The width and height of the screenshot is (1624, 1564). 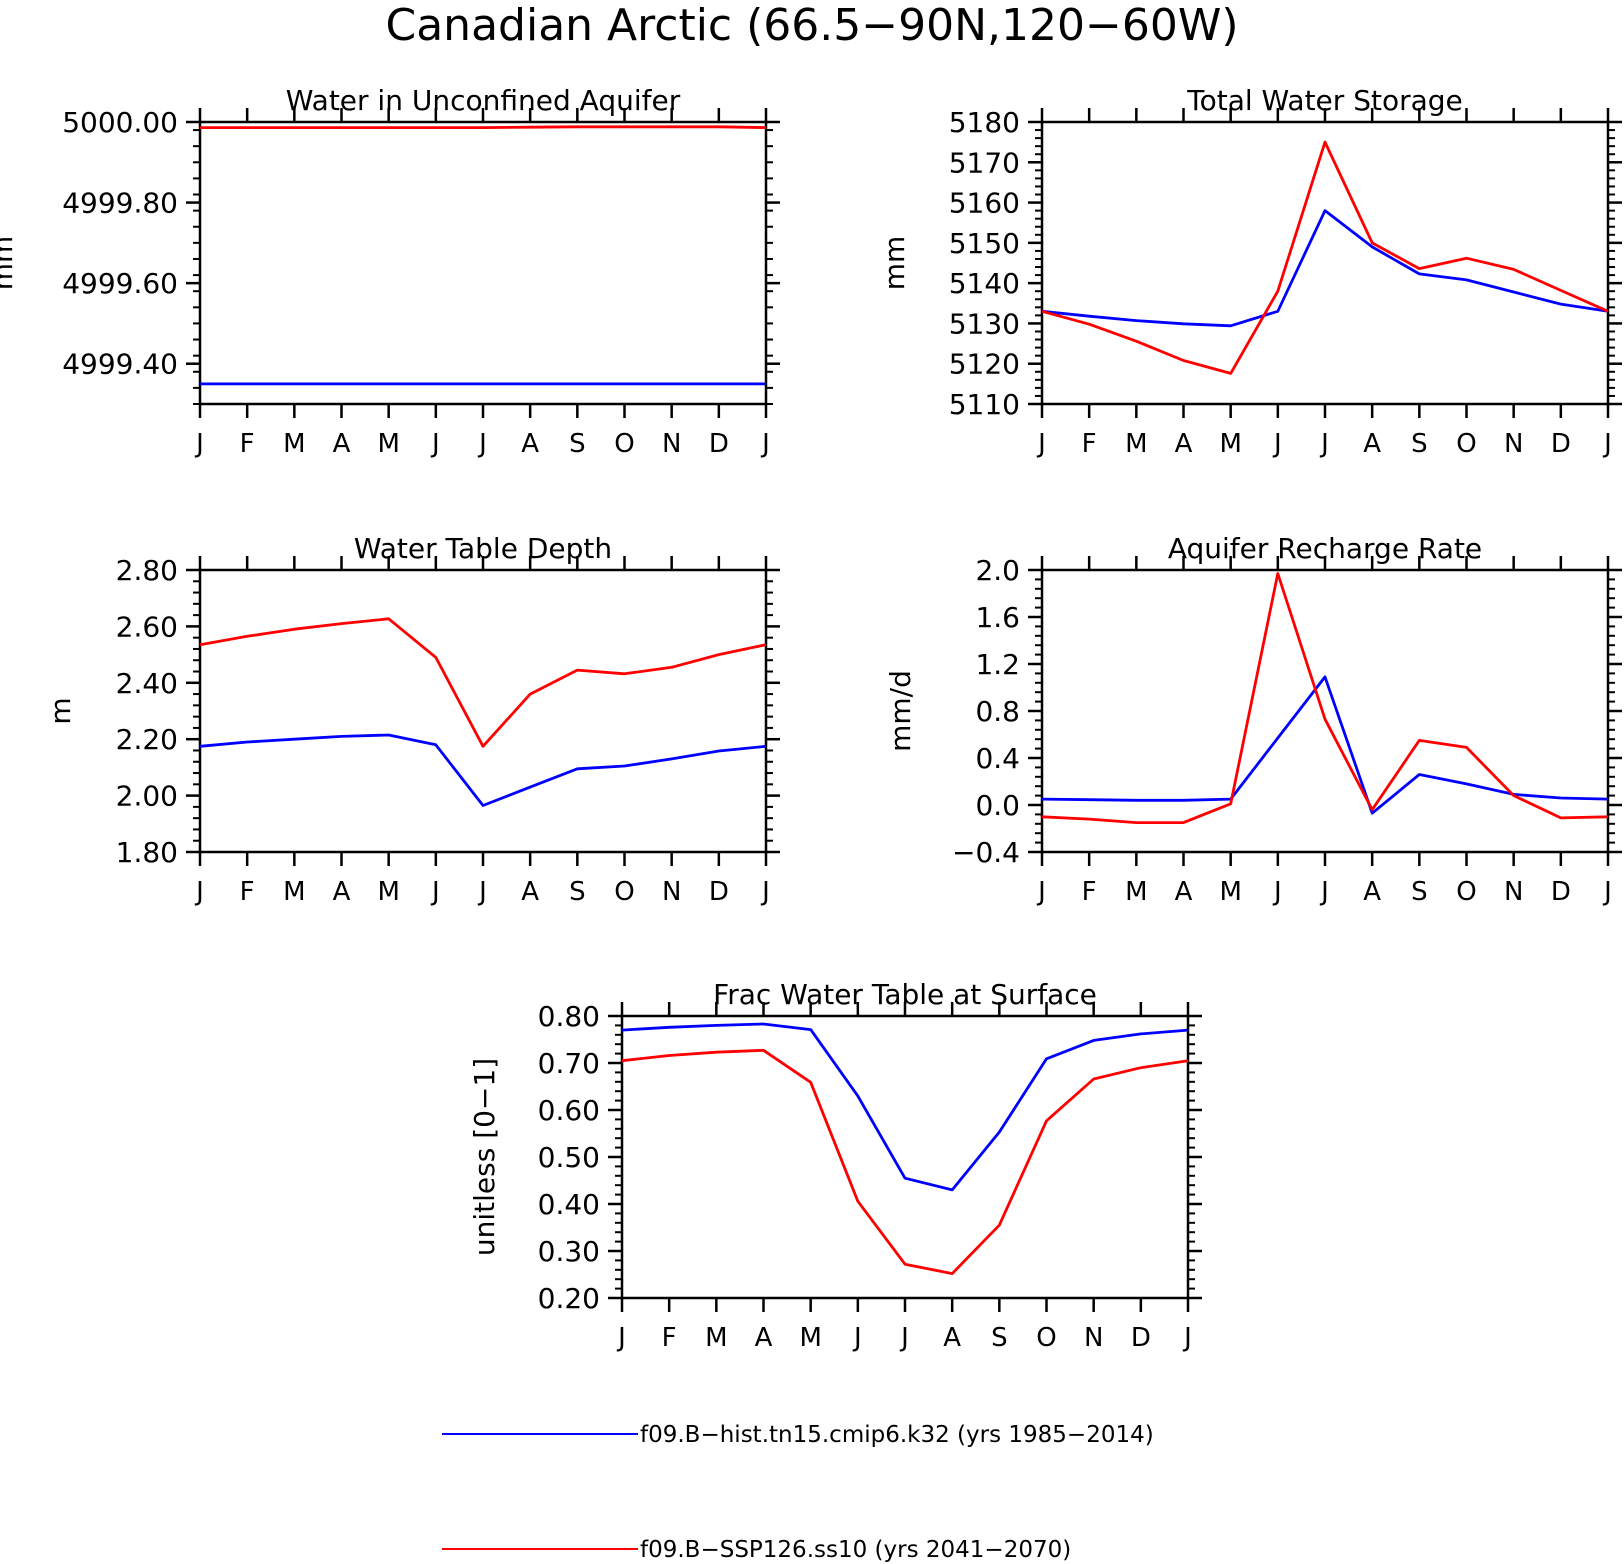 What do you see at coordinates (147, 852) in the screenshot?
I see `y-tick-label: 1.80` at bounding box center [147, 852].